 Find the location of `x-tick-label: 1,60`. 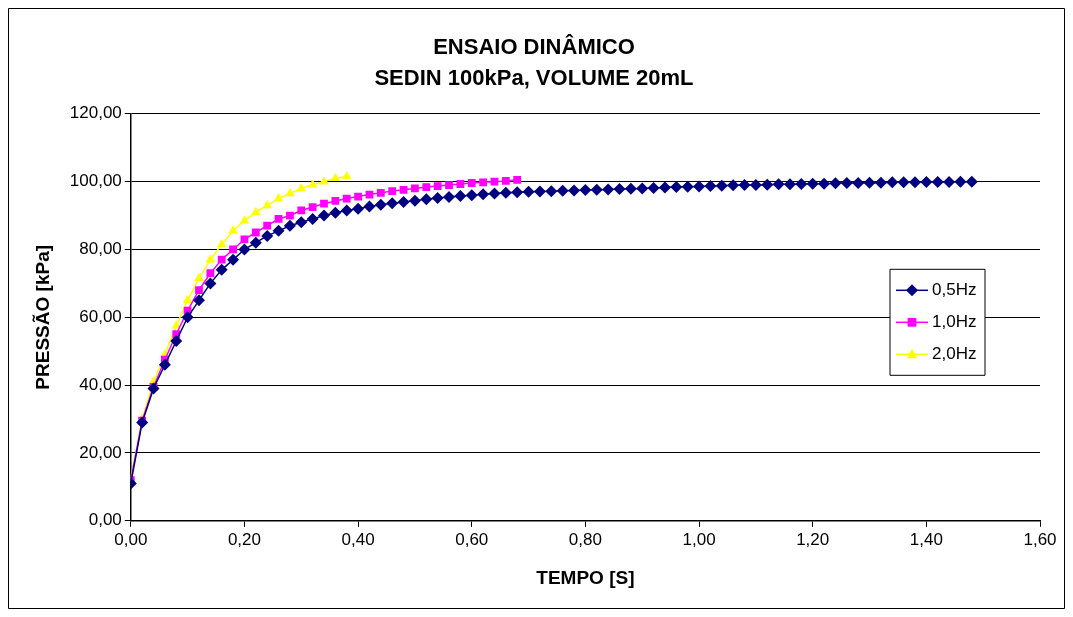

x-tick-label: 1,60 is located at coordinates (1040, 539).